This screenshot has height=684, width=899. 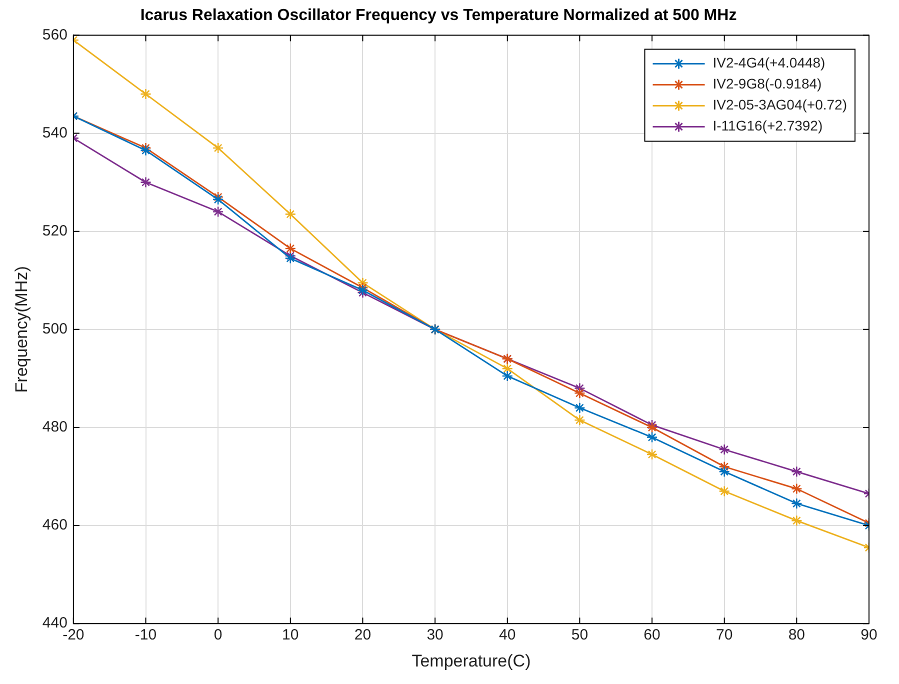 I want to click on legend-label: IV2-05-3AG04(+0.72), so click(x=780, y=104).